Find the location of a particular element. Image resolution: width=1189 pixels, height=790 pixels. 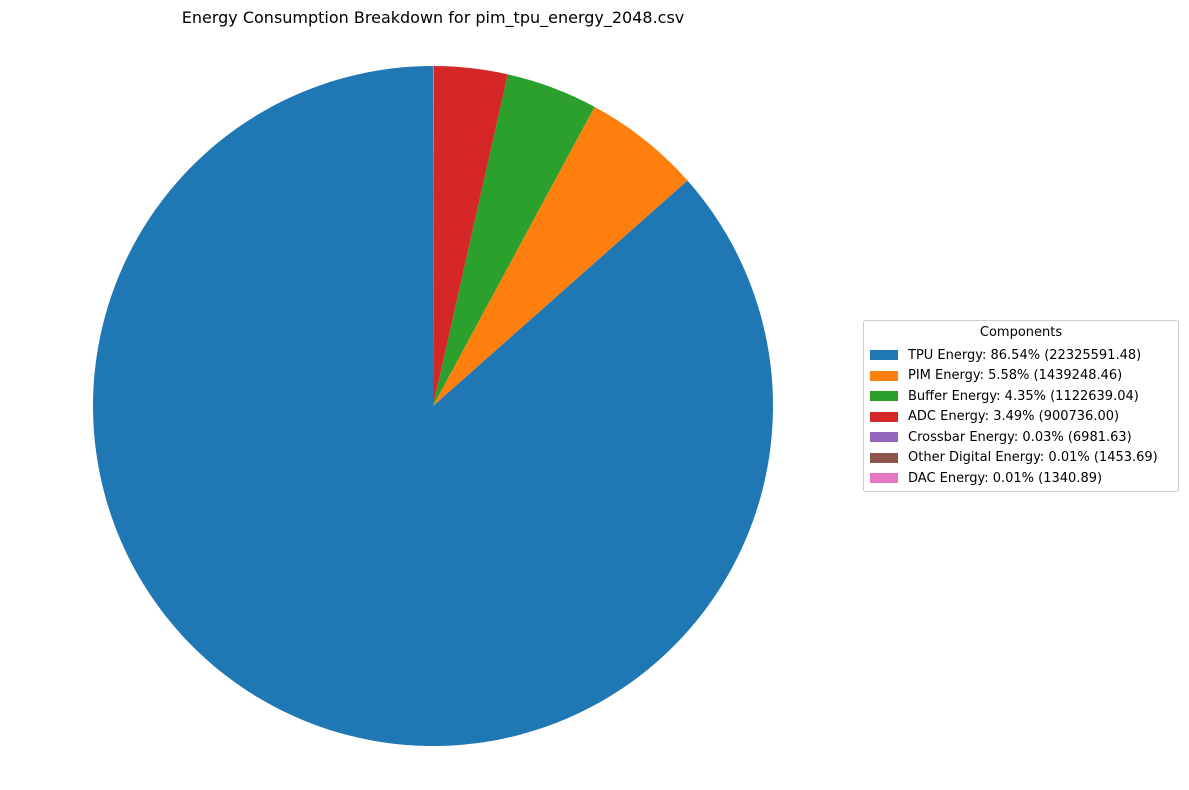

legend-item: Other Digital Energy: 0.01% (1453.69) is located at coordinates (1014, 458).